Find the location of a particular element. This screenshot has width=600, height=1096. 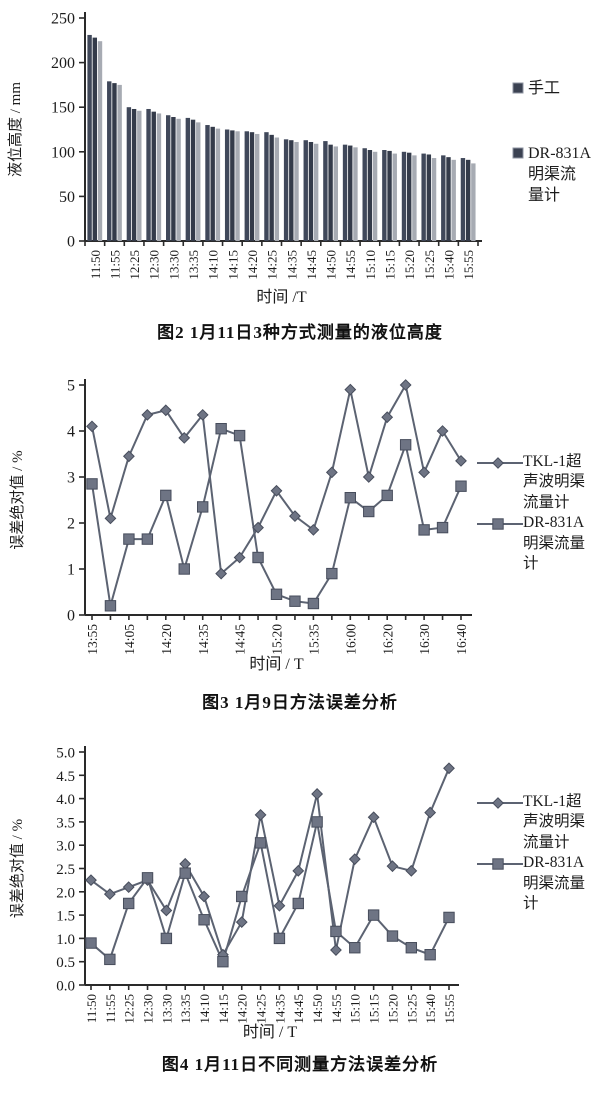

y-tick-label: 5.0 is located at coordinates (65, 754).